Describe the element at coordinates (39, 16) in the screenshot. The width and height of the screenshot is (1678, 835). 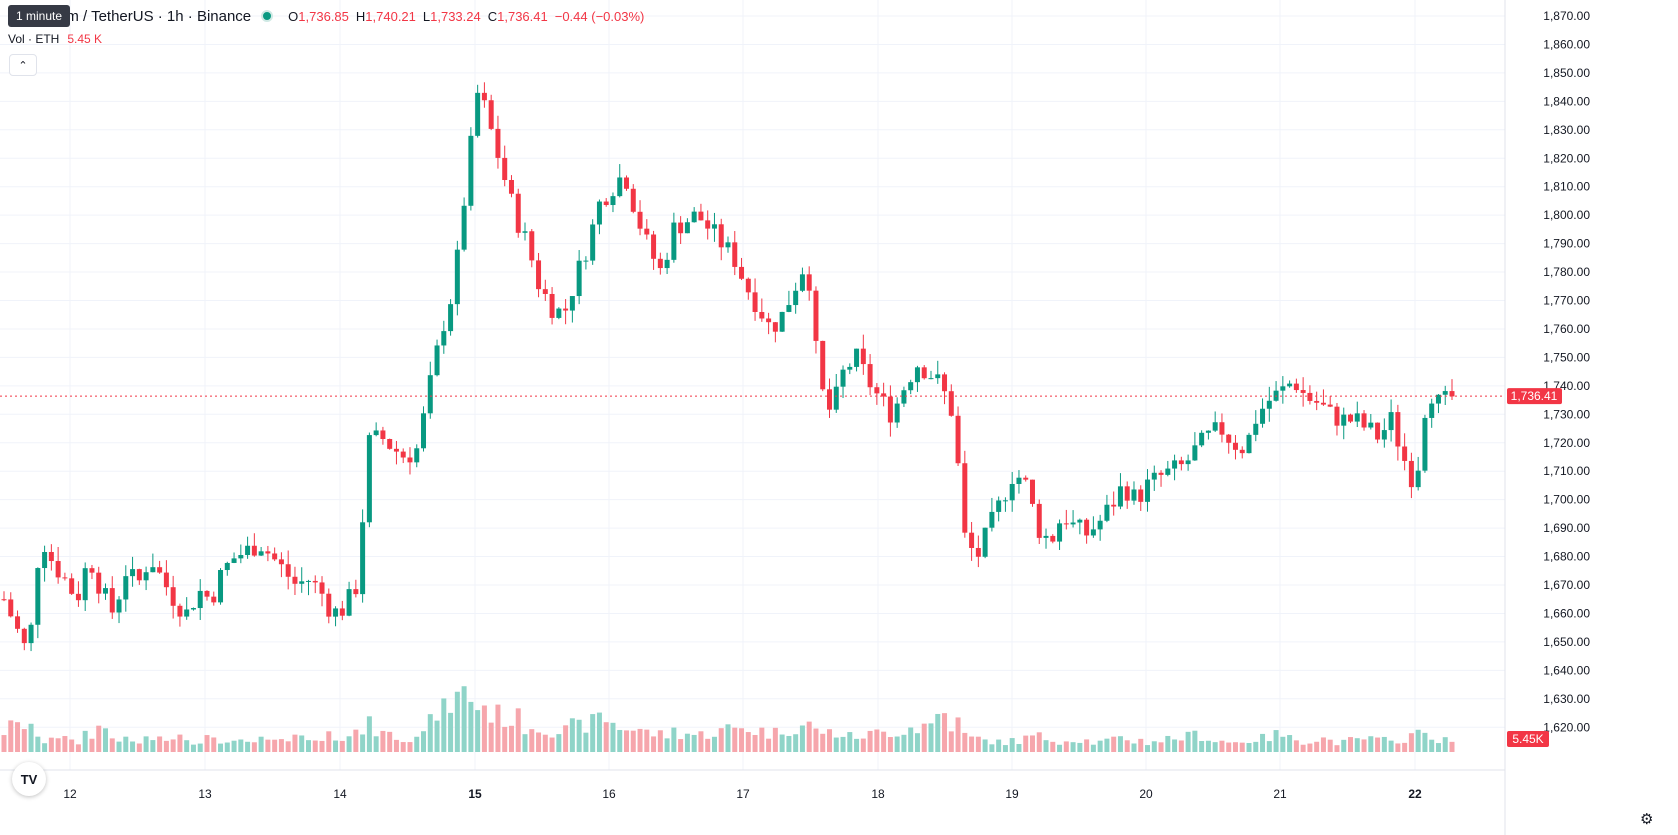
I see `interval-tooltip: 1 minute` at that location.